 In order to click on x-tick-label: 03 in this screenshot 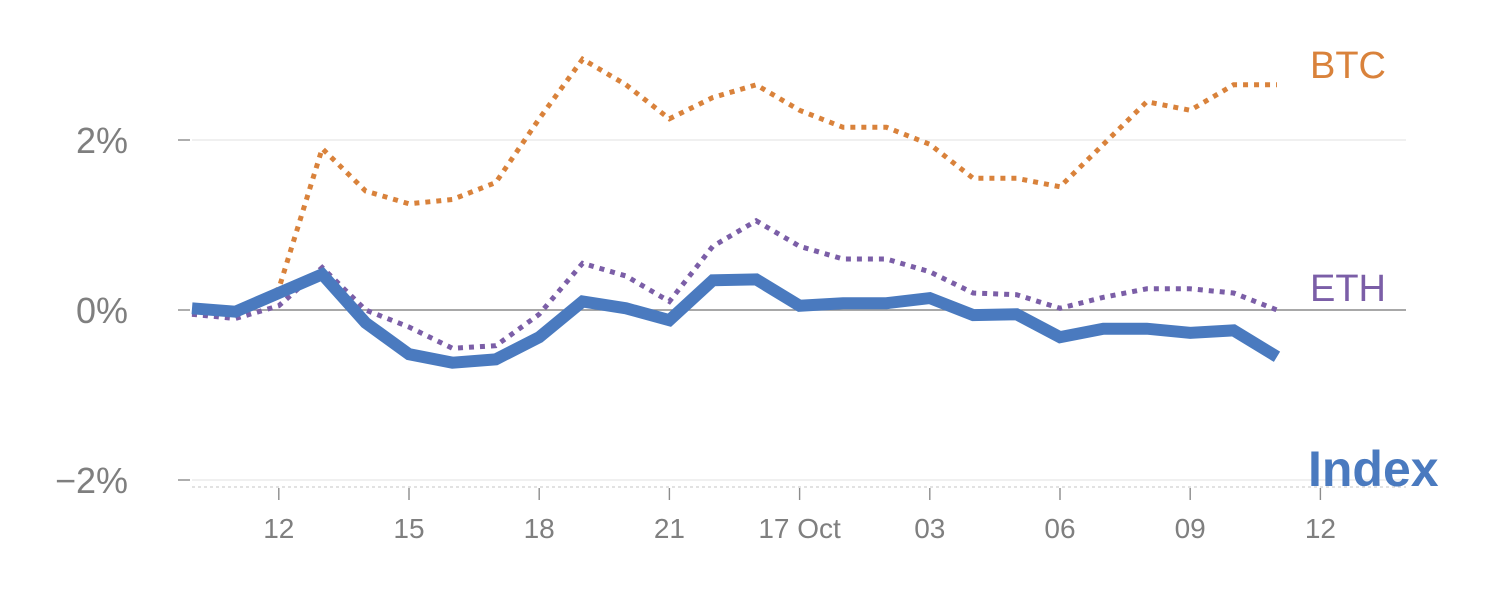, I will do `click(929, 528)`.